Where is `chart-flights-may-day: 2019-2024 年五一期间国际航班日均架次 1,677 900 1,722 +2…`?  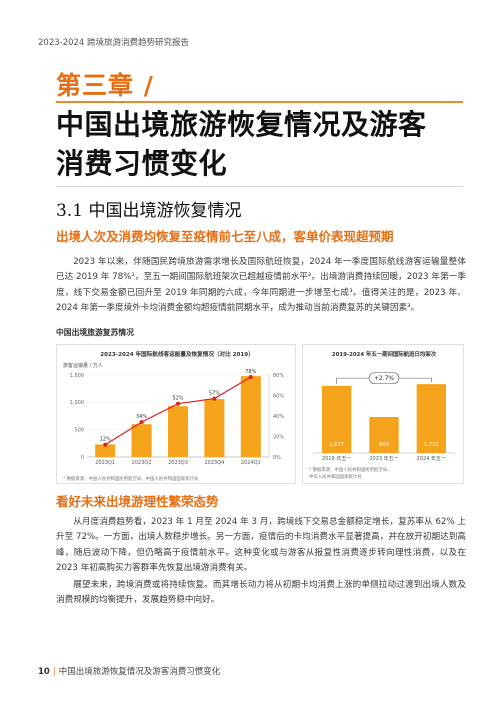 chart-flights-may-day: 2019-2024 年五一期间国际航班日均架次 1,677 900 1,722 +2… is located at coordinates (383, 414).